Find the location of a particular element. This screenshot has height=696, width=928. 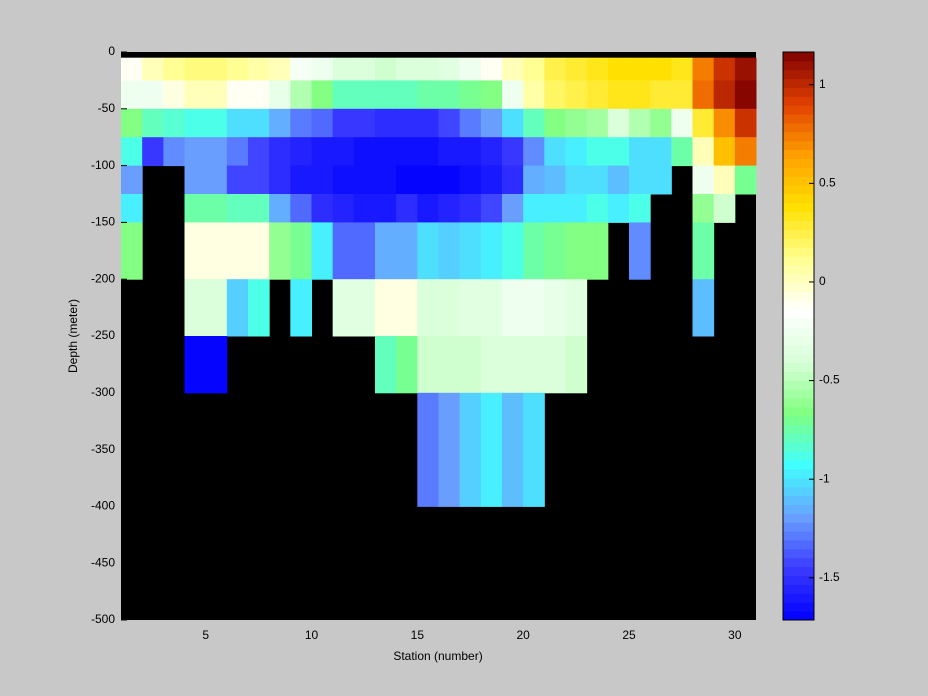

y-tick-label: -100 is located at coordinates (103, 165).